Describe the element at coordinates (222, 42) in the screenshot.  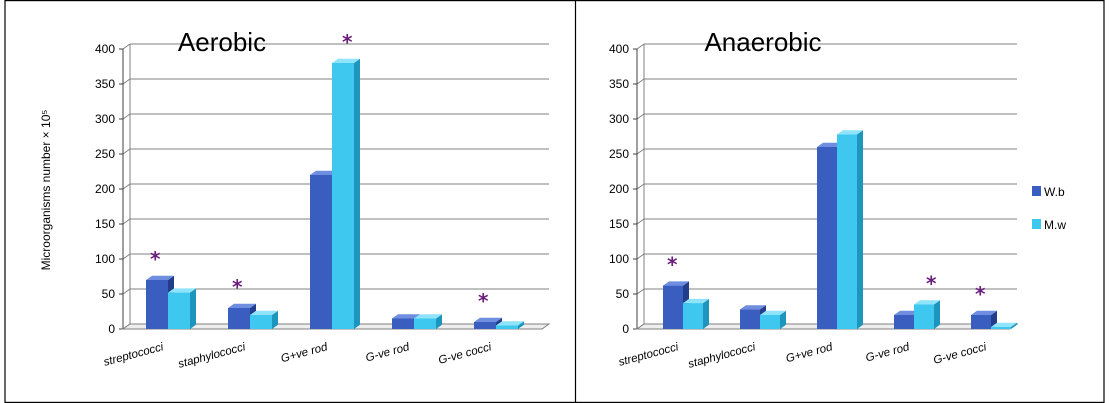
I see `chart-title: Aerobic` at that location.